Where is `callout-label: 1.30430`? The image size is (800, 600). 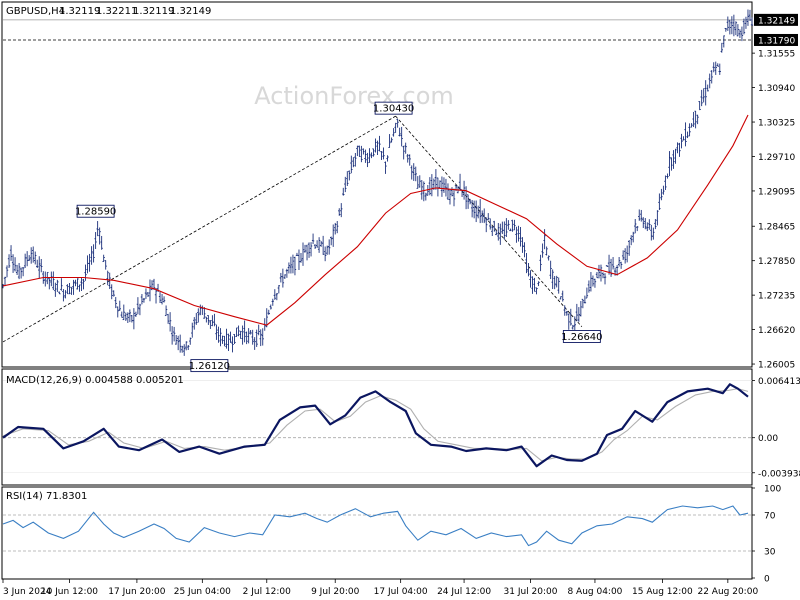 callout-label: 1.30430 is located at coordinates (393, 109).